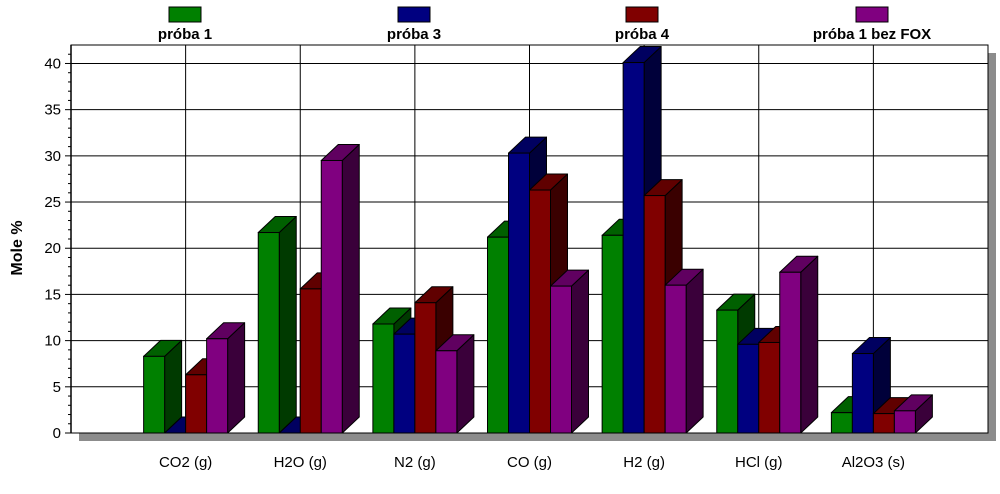  I want to click on y-axis-label: Mole %, so click(17, 247).